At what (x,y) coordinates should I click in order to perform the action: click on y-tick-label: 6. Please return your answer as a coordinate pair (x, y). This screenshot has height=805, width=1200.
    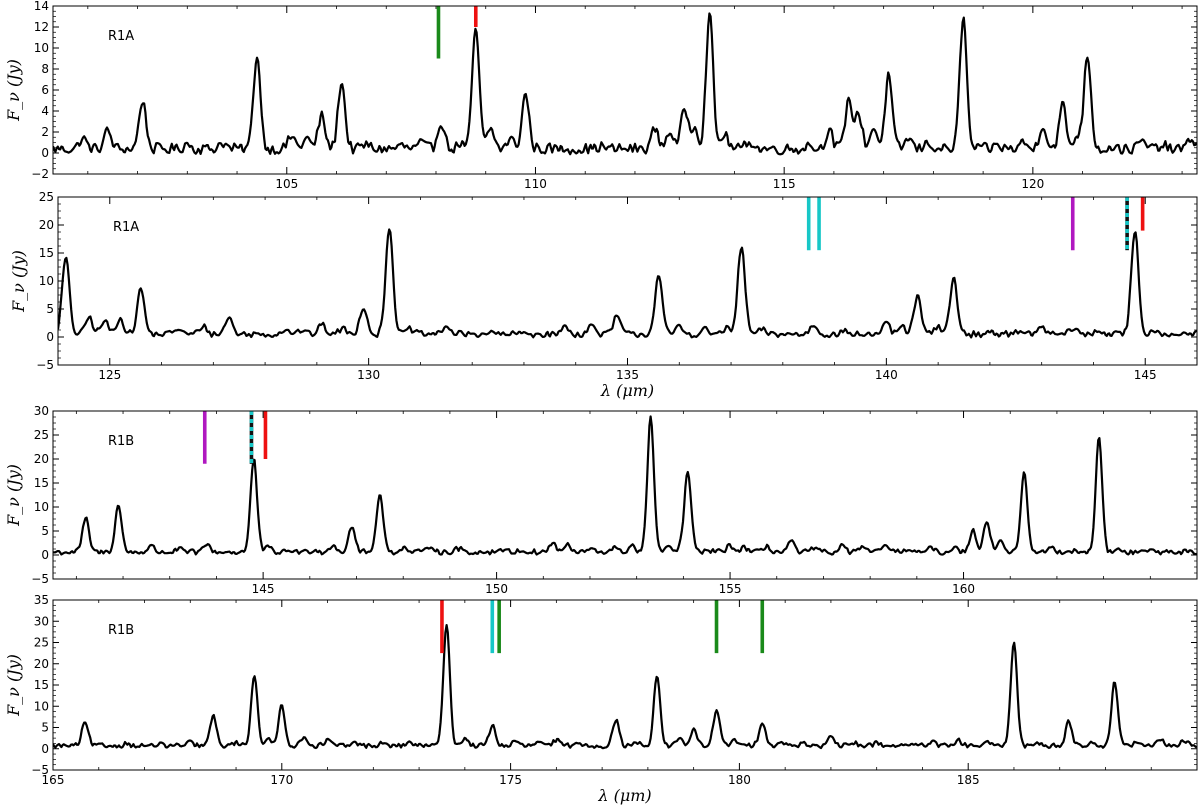
    Looking at the image, I should click on (45, 90).